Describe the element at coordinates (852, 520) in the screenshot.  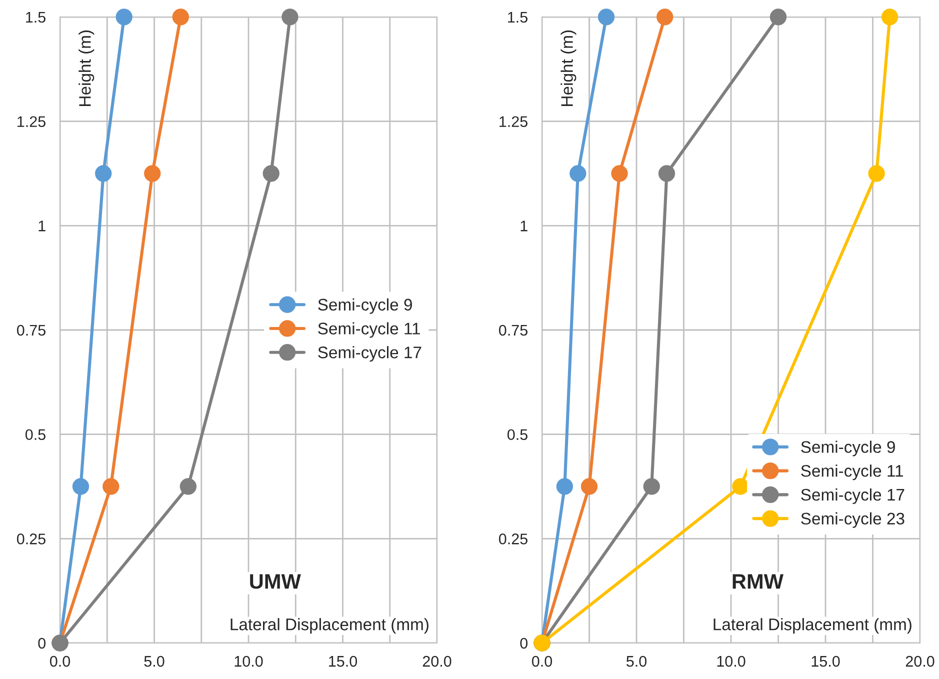
I see `legend-label: Semi-cycle 23` at that location.